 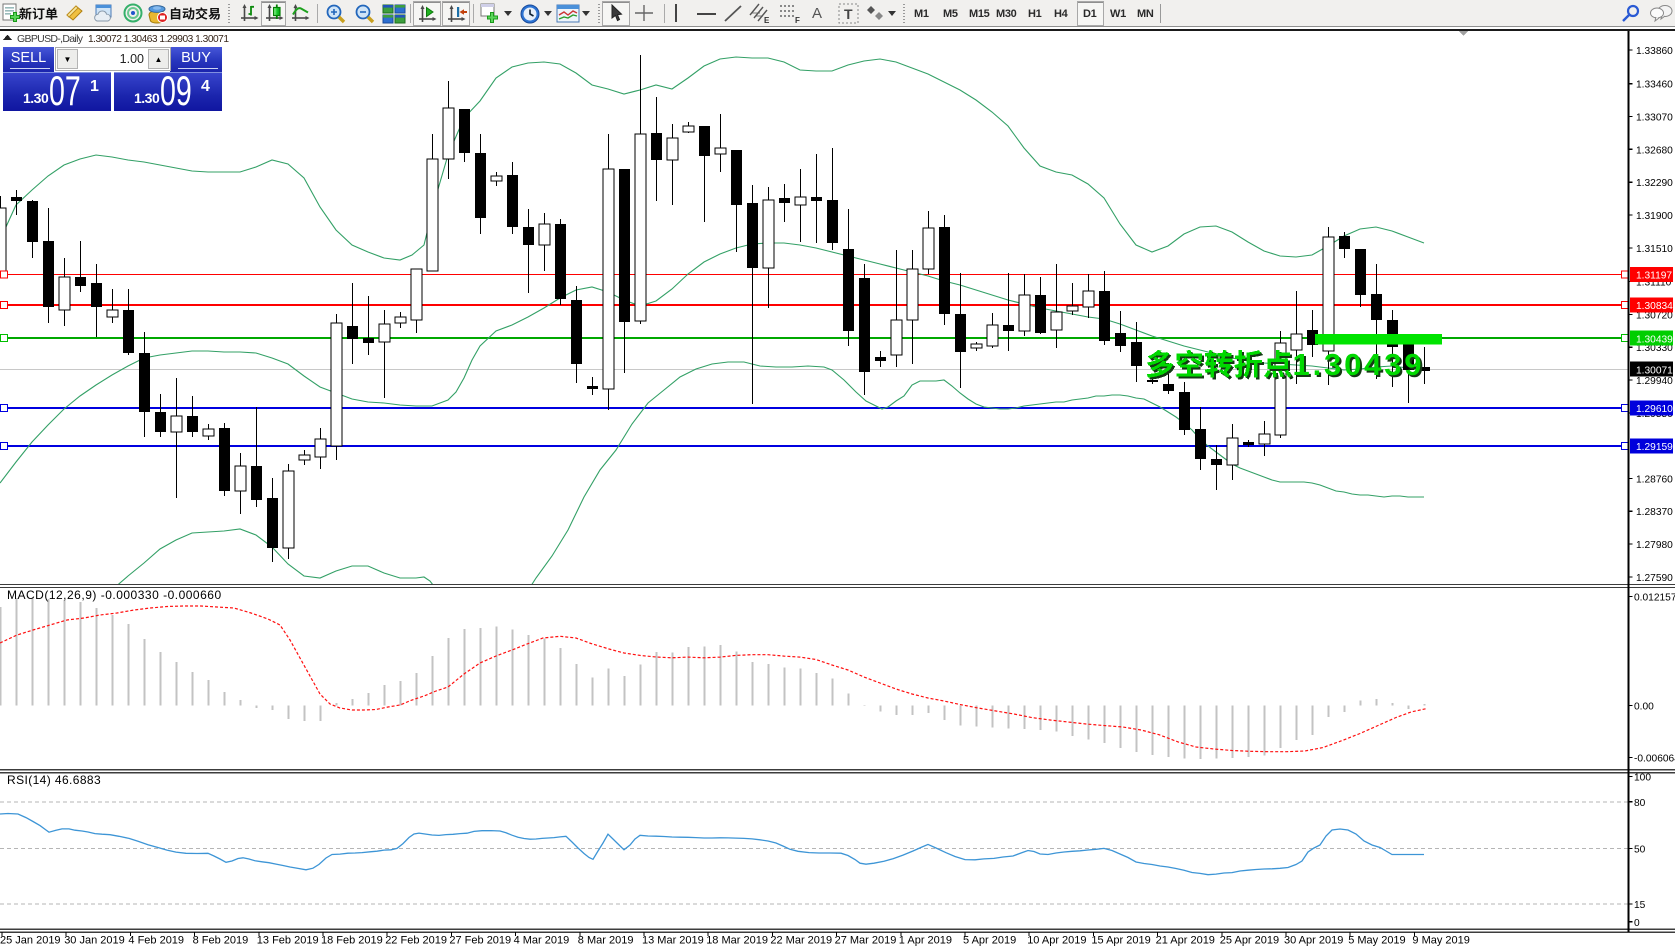 I want to click on svg-text: 25 Apr 2019, so click(x=1249, y=941).